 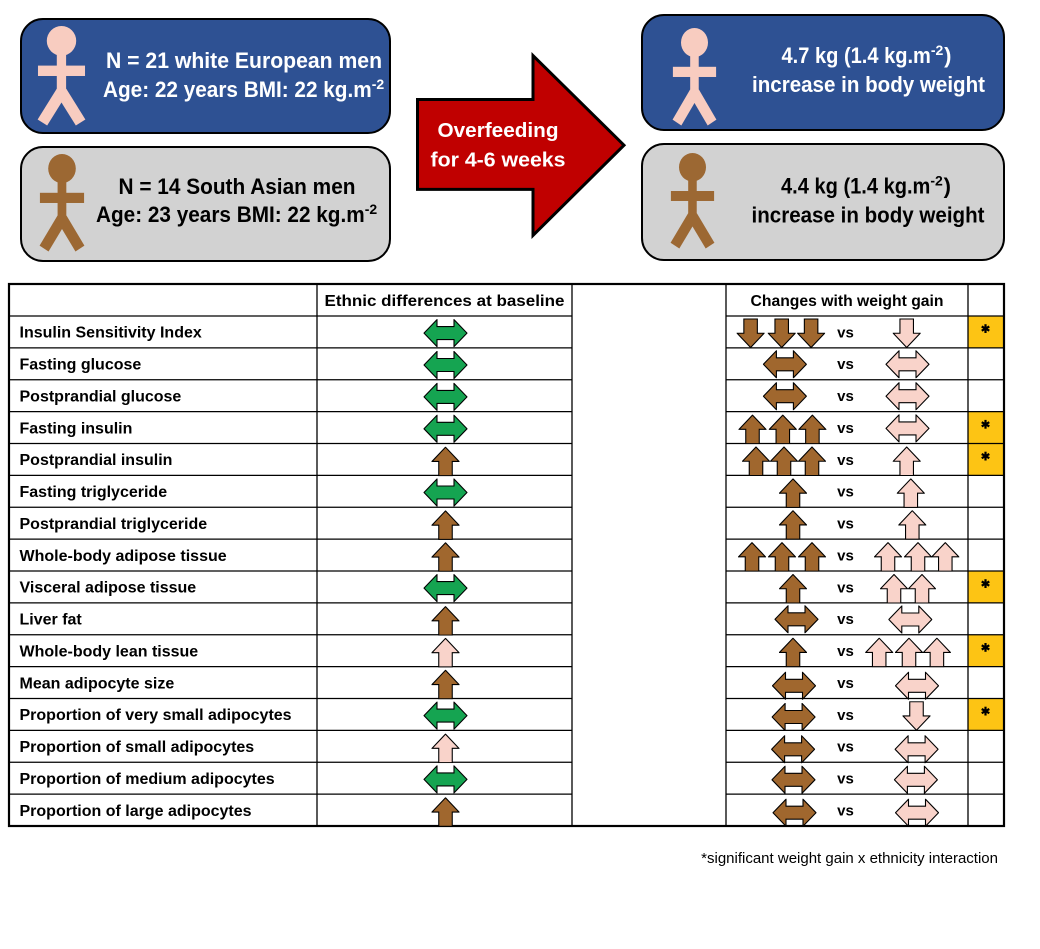 What do you see at coordinates (230, 214) in the screenshot?
I see `svg-text: Age: 23 years BMI: 22 kg.m` at bounding box center [230, 214].